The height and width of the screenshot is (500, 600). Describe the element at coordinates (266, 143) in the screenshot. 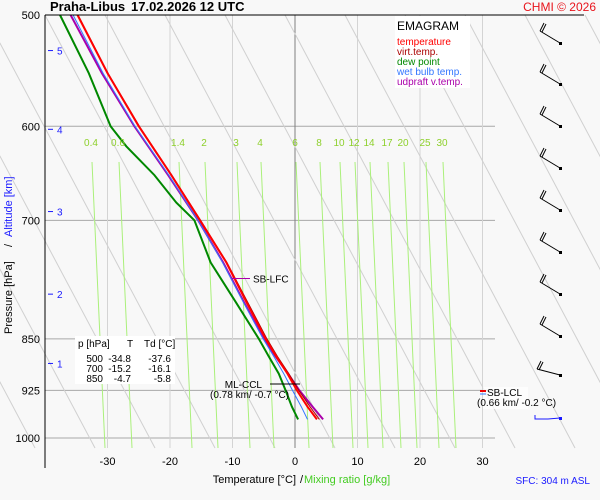

I see `mixing-ratio-labels: 0.4 0.6 1.4 2 3 4 6 8 10 12 14 17 20 25 30` at that location.